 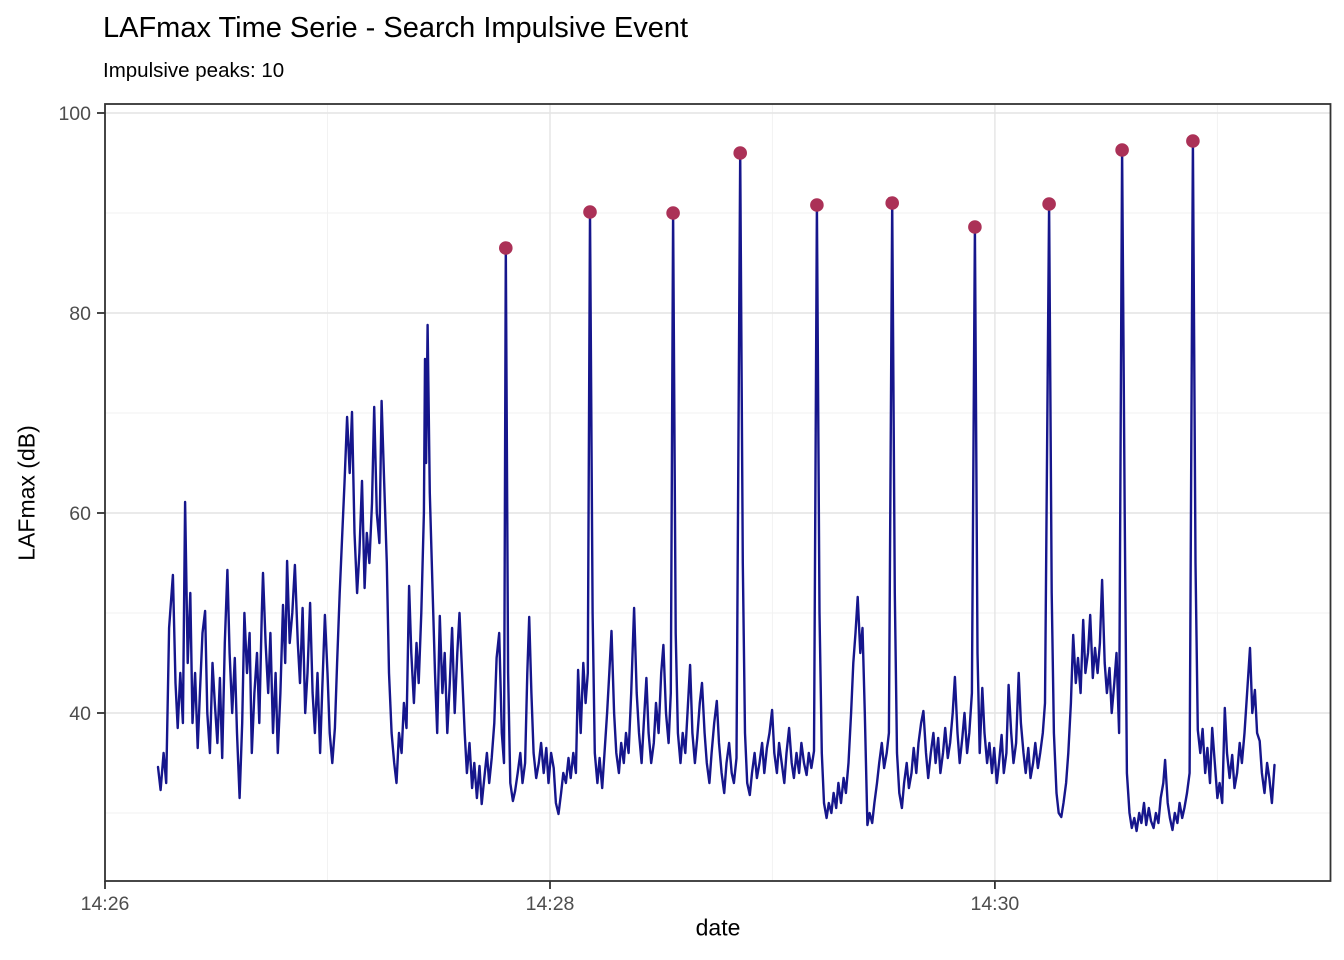 I want to click on x-axis-tick-labels: 14:26 14:28 14:30, so click(x=550, y=904).